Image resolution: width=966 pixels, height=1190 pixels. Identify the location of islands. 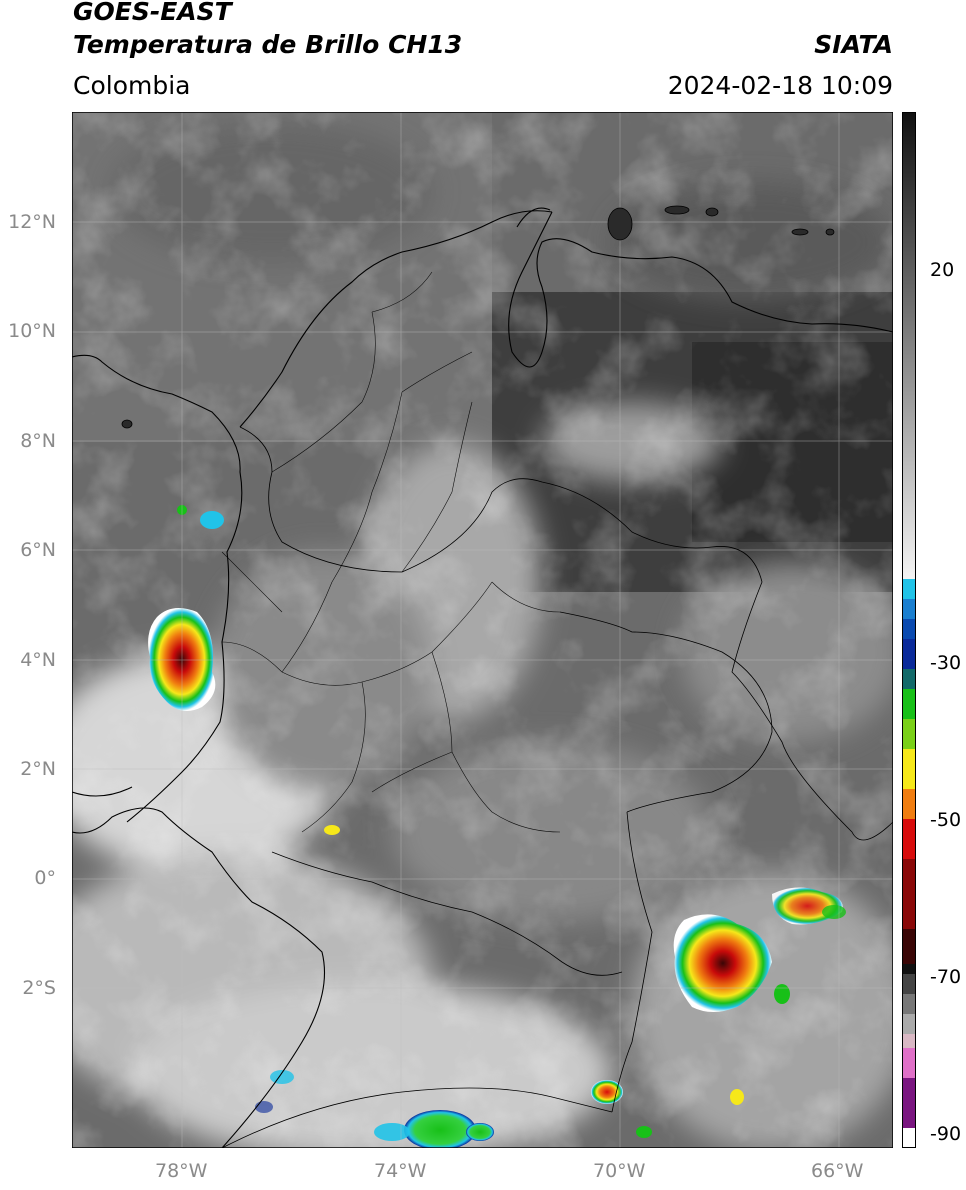
(478, 317).